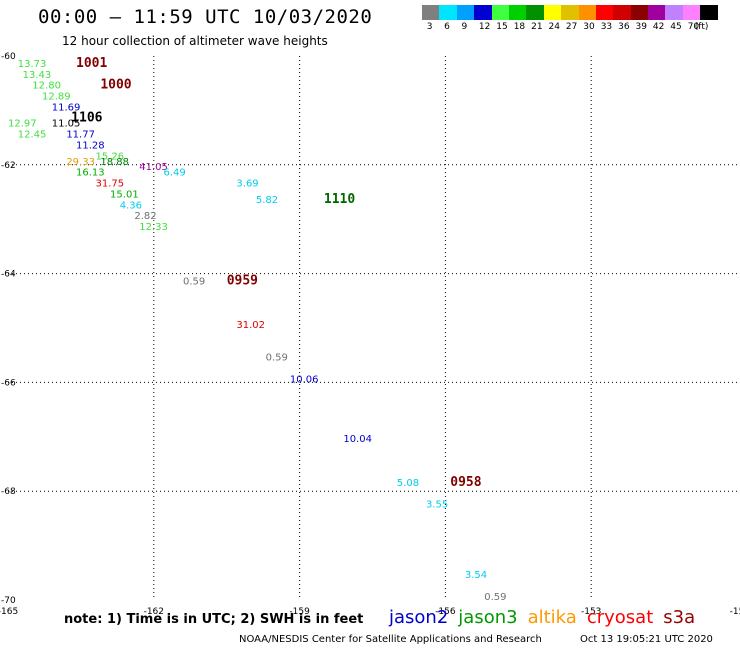 The height and width of the screenshot is (650, 740). Describe the element at coordinates (624, 27) in the screenshot. I see `legend-tick-label: 36` at that location.